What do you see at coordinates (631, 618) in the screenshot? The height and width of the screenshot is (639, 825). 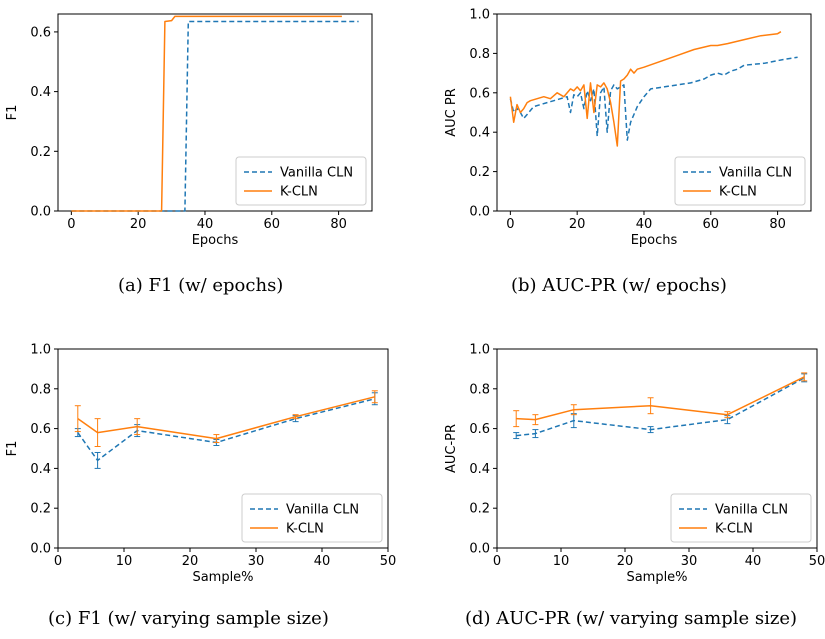 I see `caption-d: (d) AUC-PR (w/ varying sample size)` at bounding box center [631, 618].